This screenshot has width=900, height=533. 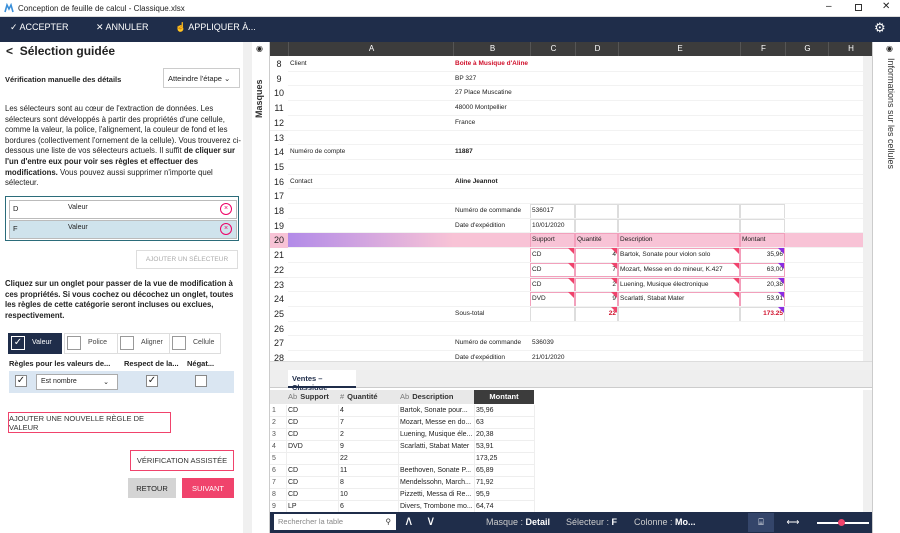 I want to click on cell: 7, so click(x=614, y=269).